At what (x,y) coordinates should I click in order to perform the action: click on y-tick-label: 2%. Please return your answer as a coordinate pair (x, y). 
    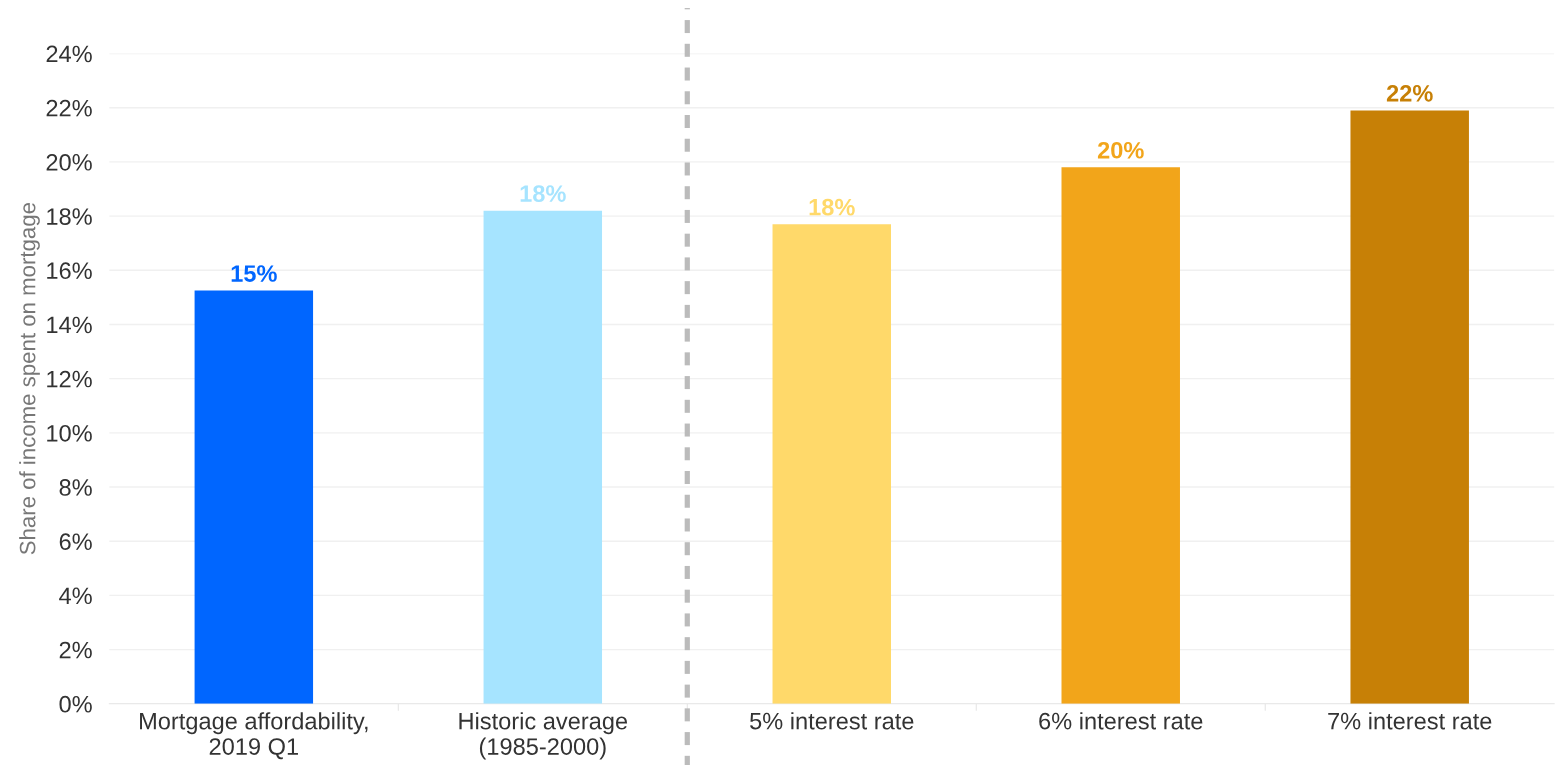
    Looking at the image, I should click on (75, 650).